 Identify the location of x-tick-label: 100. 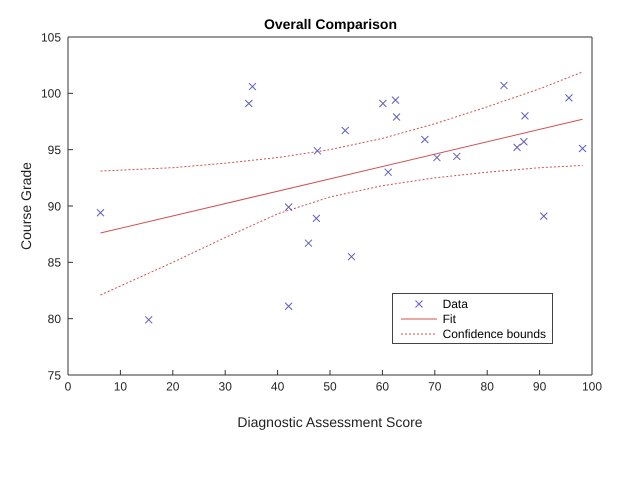
(592, 387).